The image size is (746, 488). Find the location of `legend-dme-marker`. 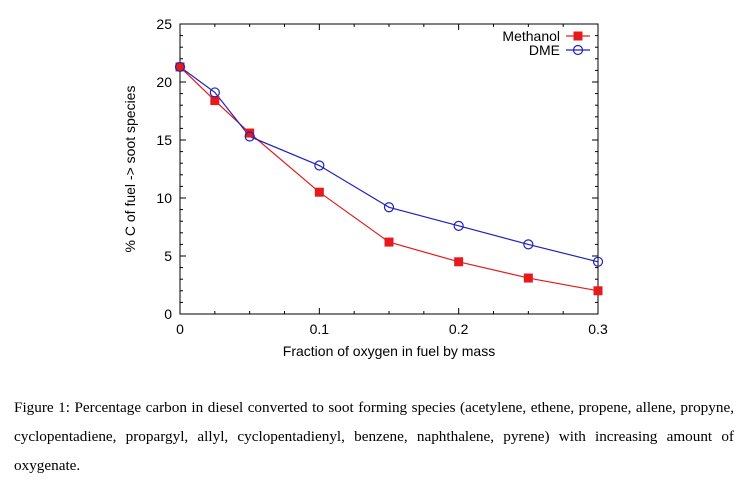

legend-dme-marker is located at coordinates (578, 50).